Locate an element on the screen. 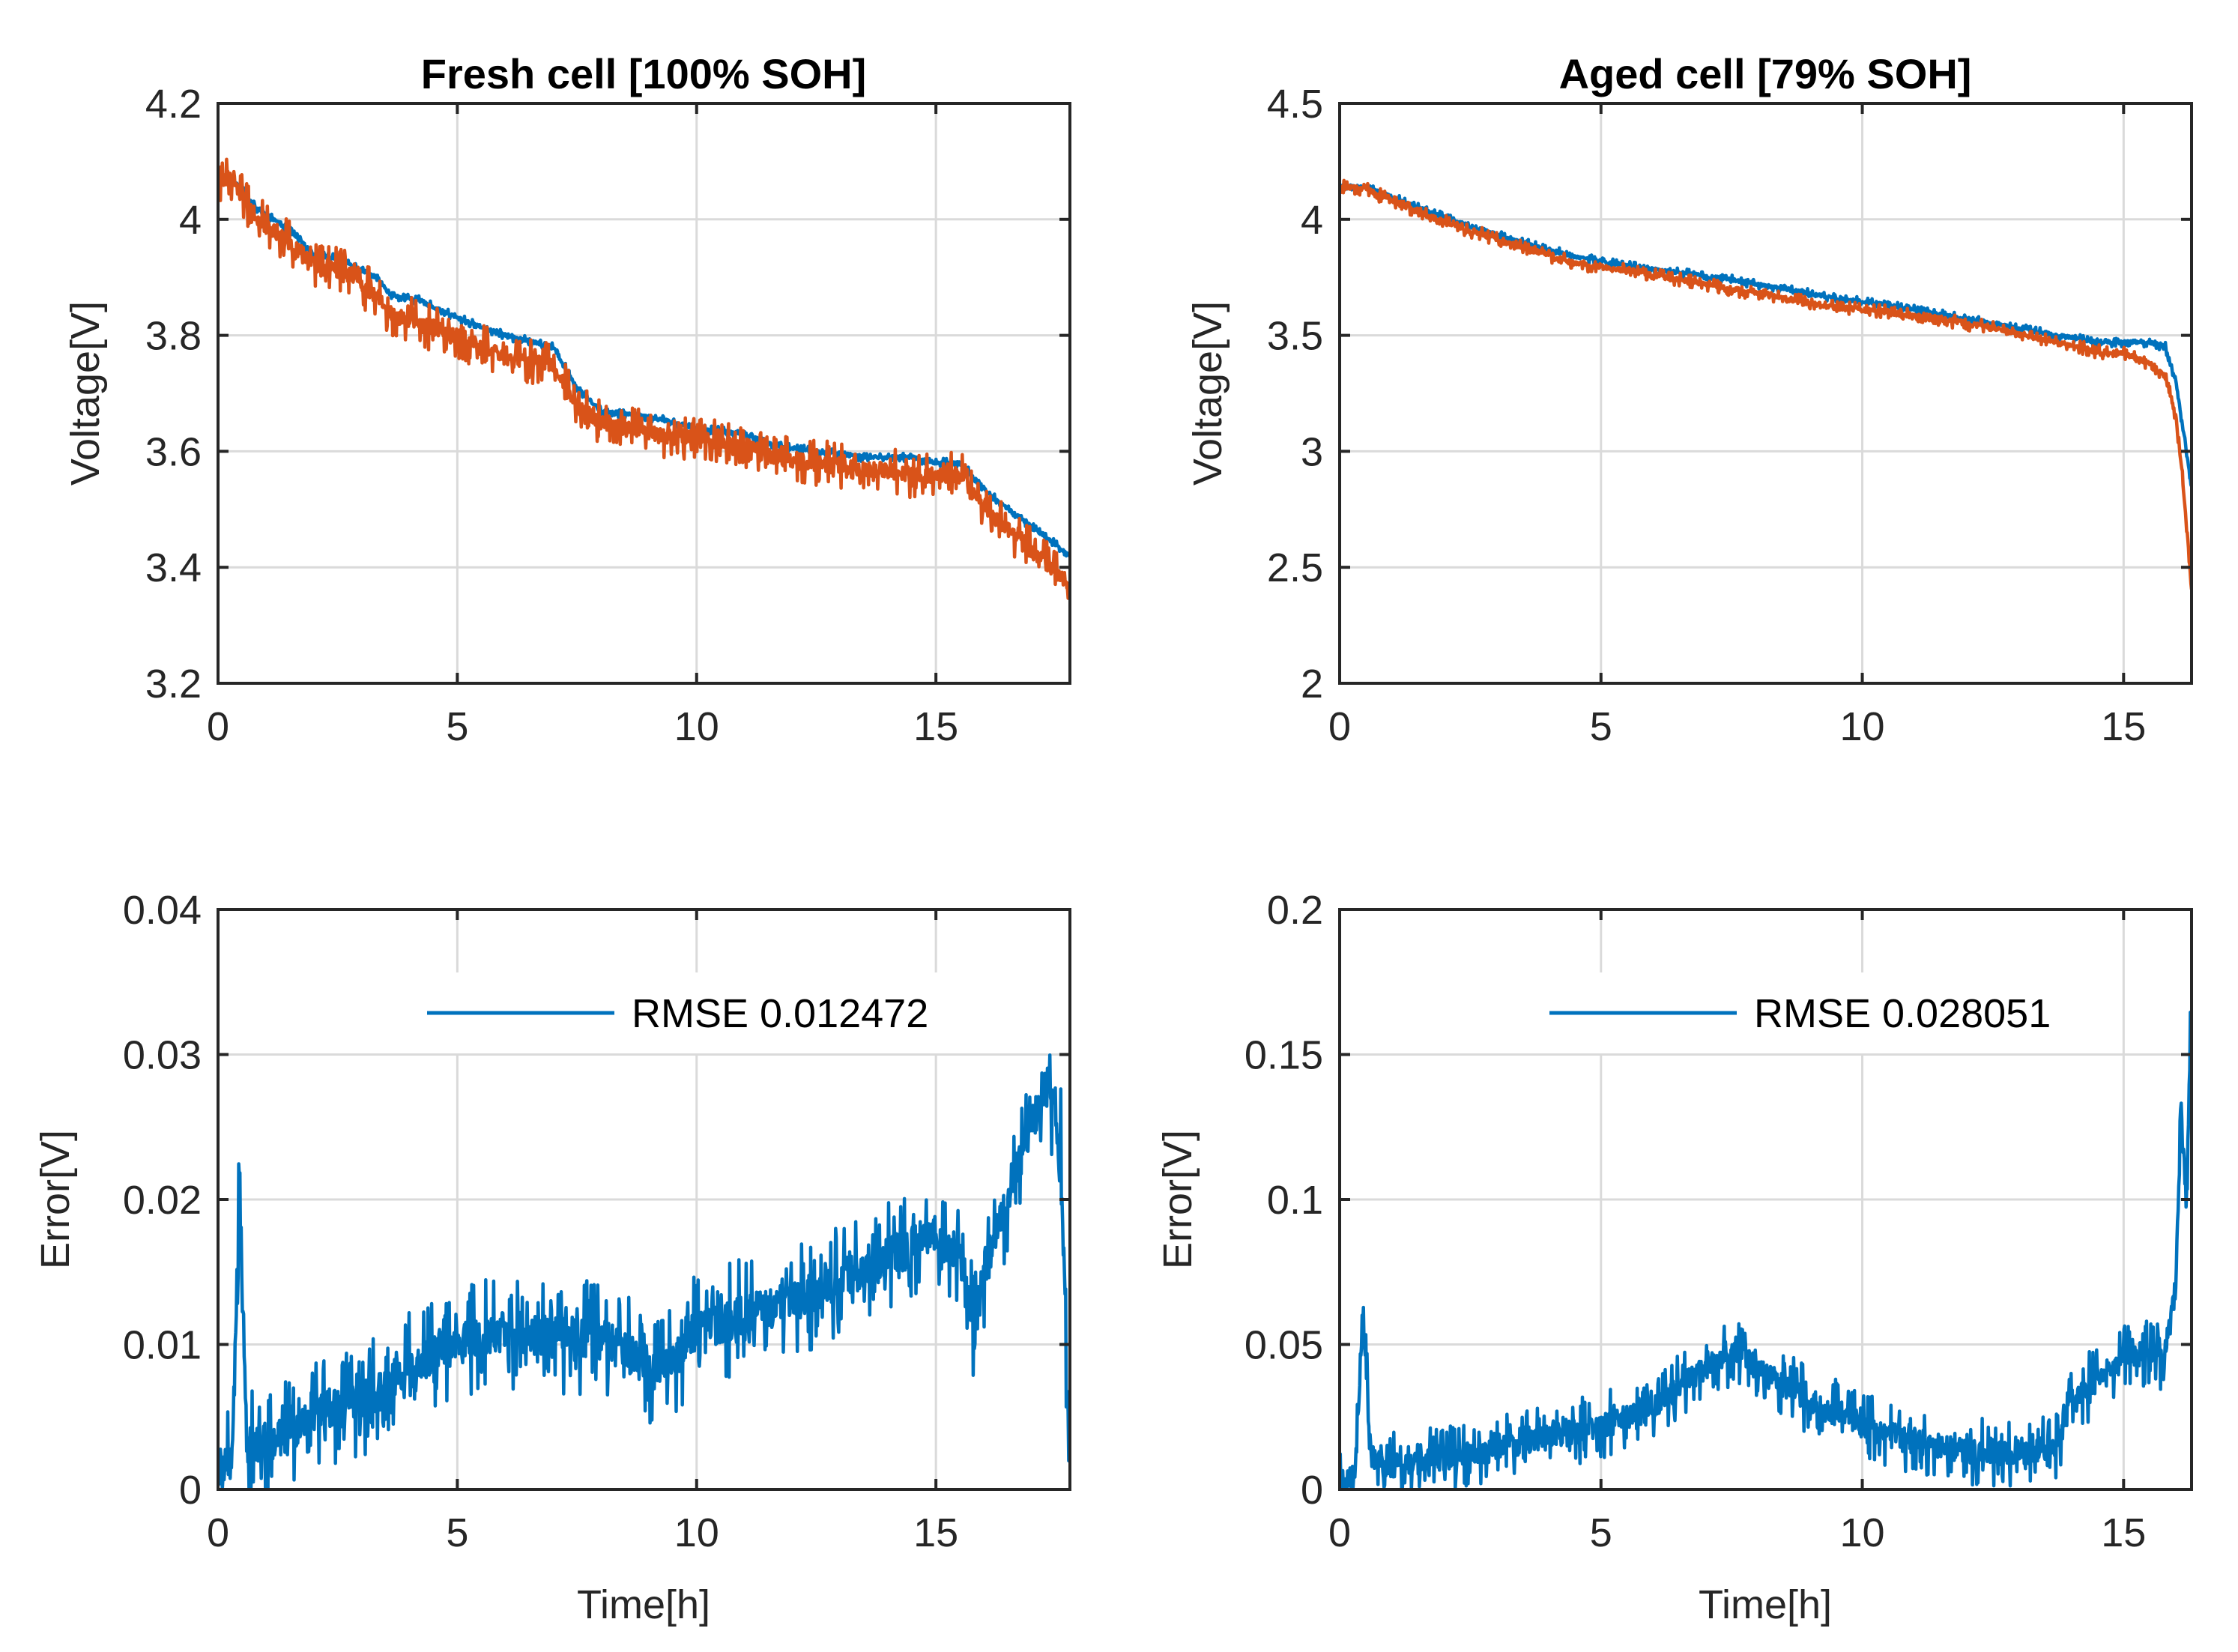 The image size is (2238, 1652). y-tick-label: 0.1 is located at coordinates (1295, 1200).